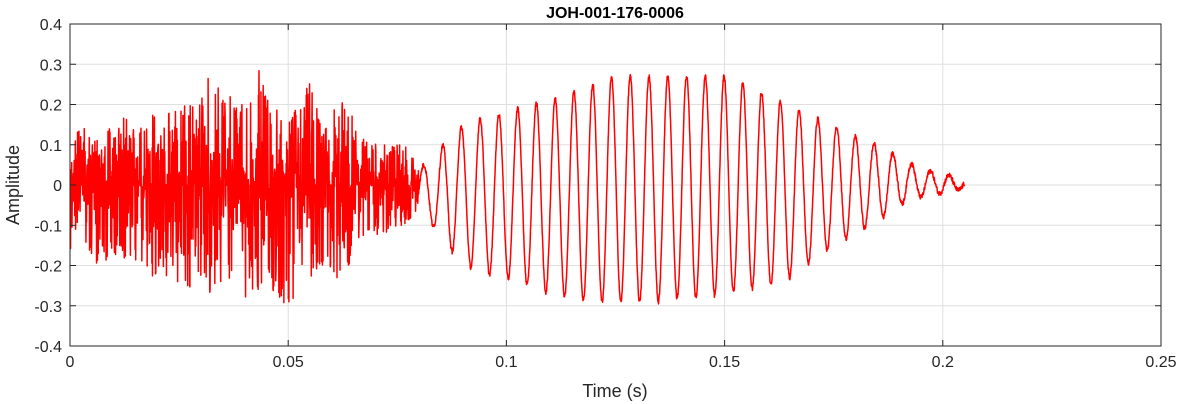 The height and width of the screenshot is (404, 1182). What do you see at coordinates (57, 186) in the screenshot?
I see `y-tick-label: 0` at bounding box center [57, 186].